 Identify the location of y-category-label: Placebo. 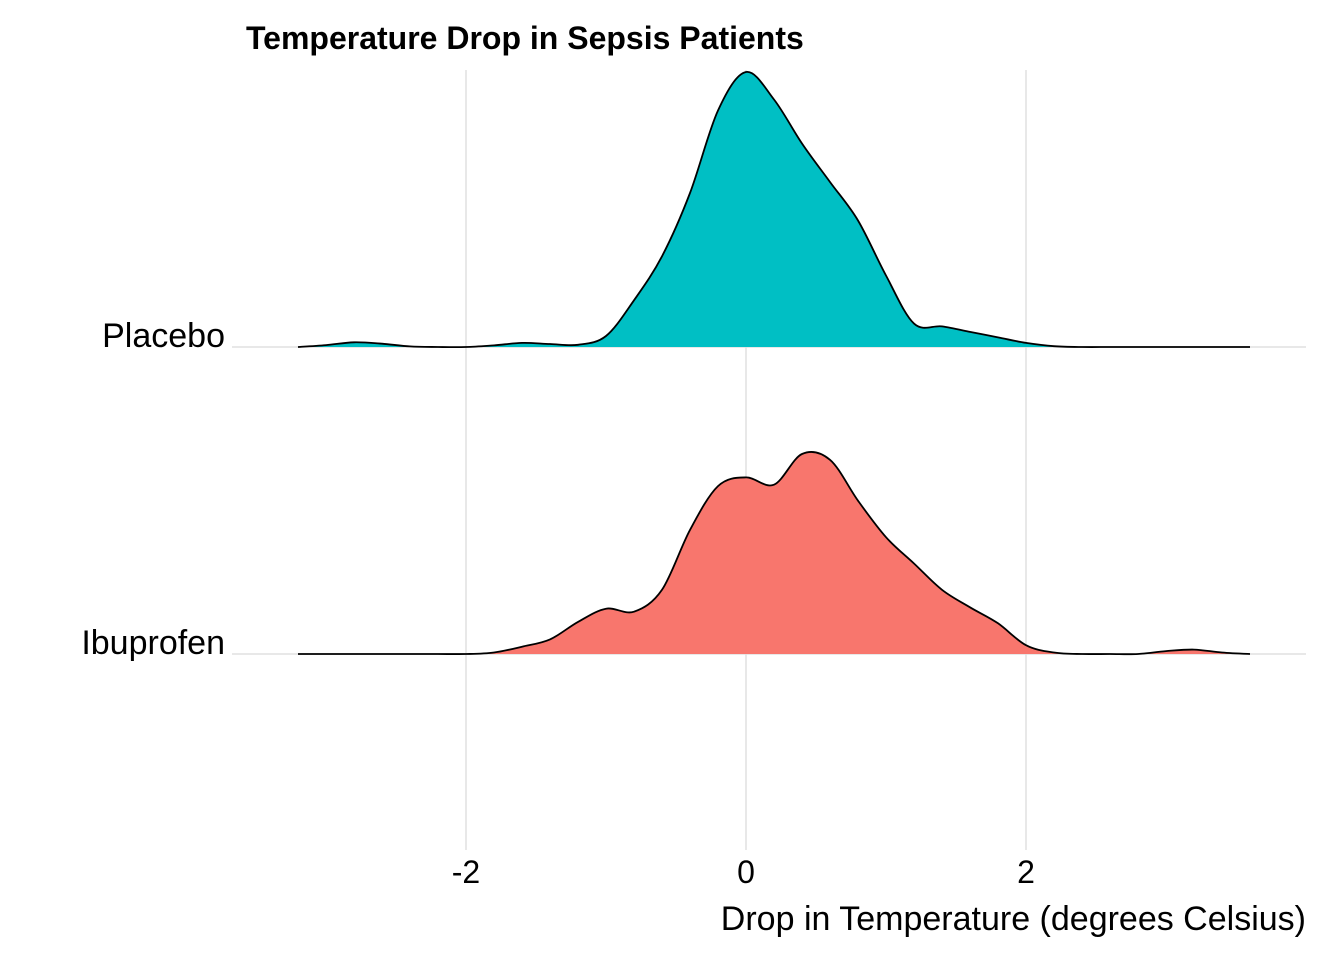
(163, 336).